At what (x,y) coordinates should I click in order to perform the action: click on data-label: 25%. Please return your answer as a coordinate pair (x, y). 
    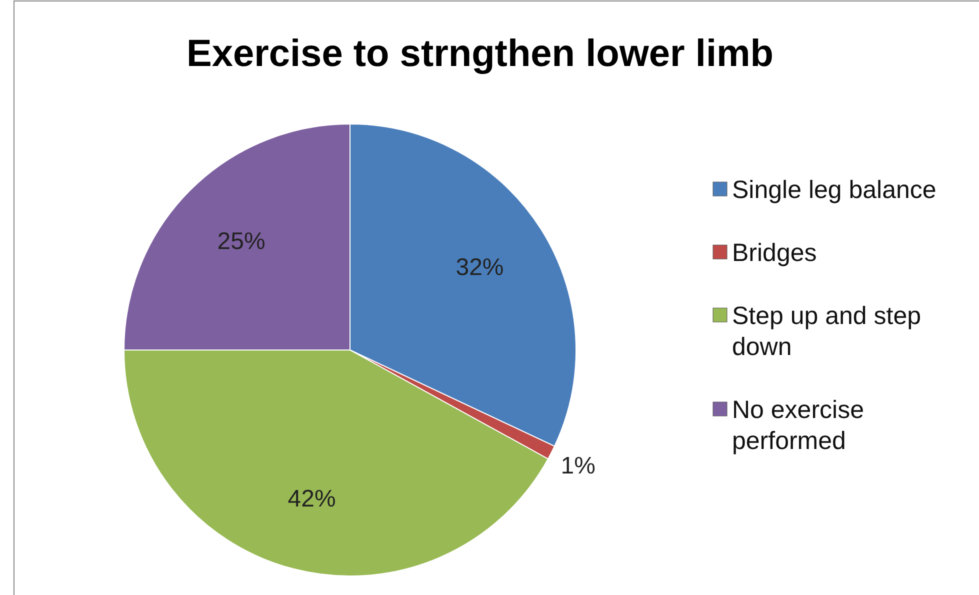
    Looking at the image, I should click on (241, 241).